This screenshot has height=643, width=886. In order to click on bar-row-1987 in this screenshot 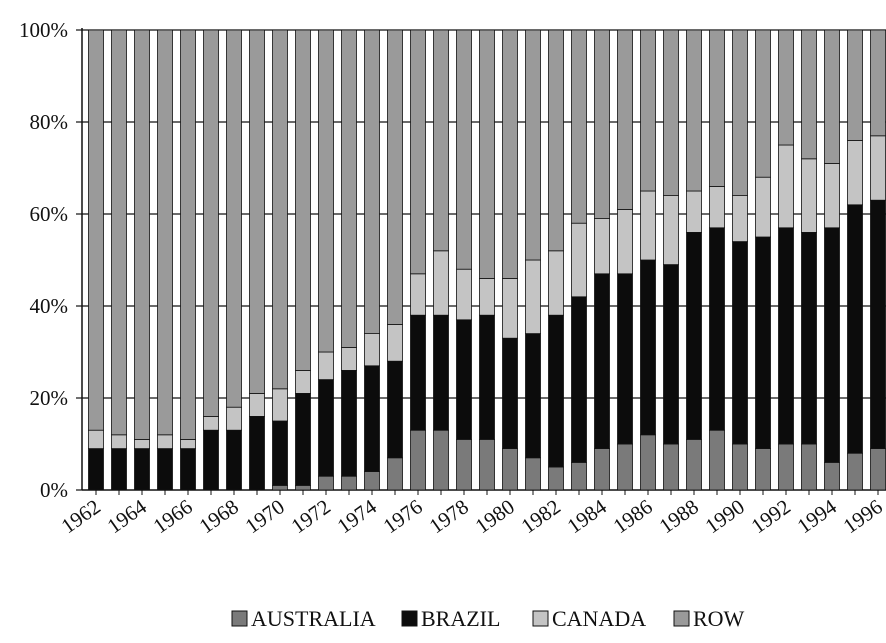, I will do `click(671, 113)`.